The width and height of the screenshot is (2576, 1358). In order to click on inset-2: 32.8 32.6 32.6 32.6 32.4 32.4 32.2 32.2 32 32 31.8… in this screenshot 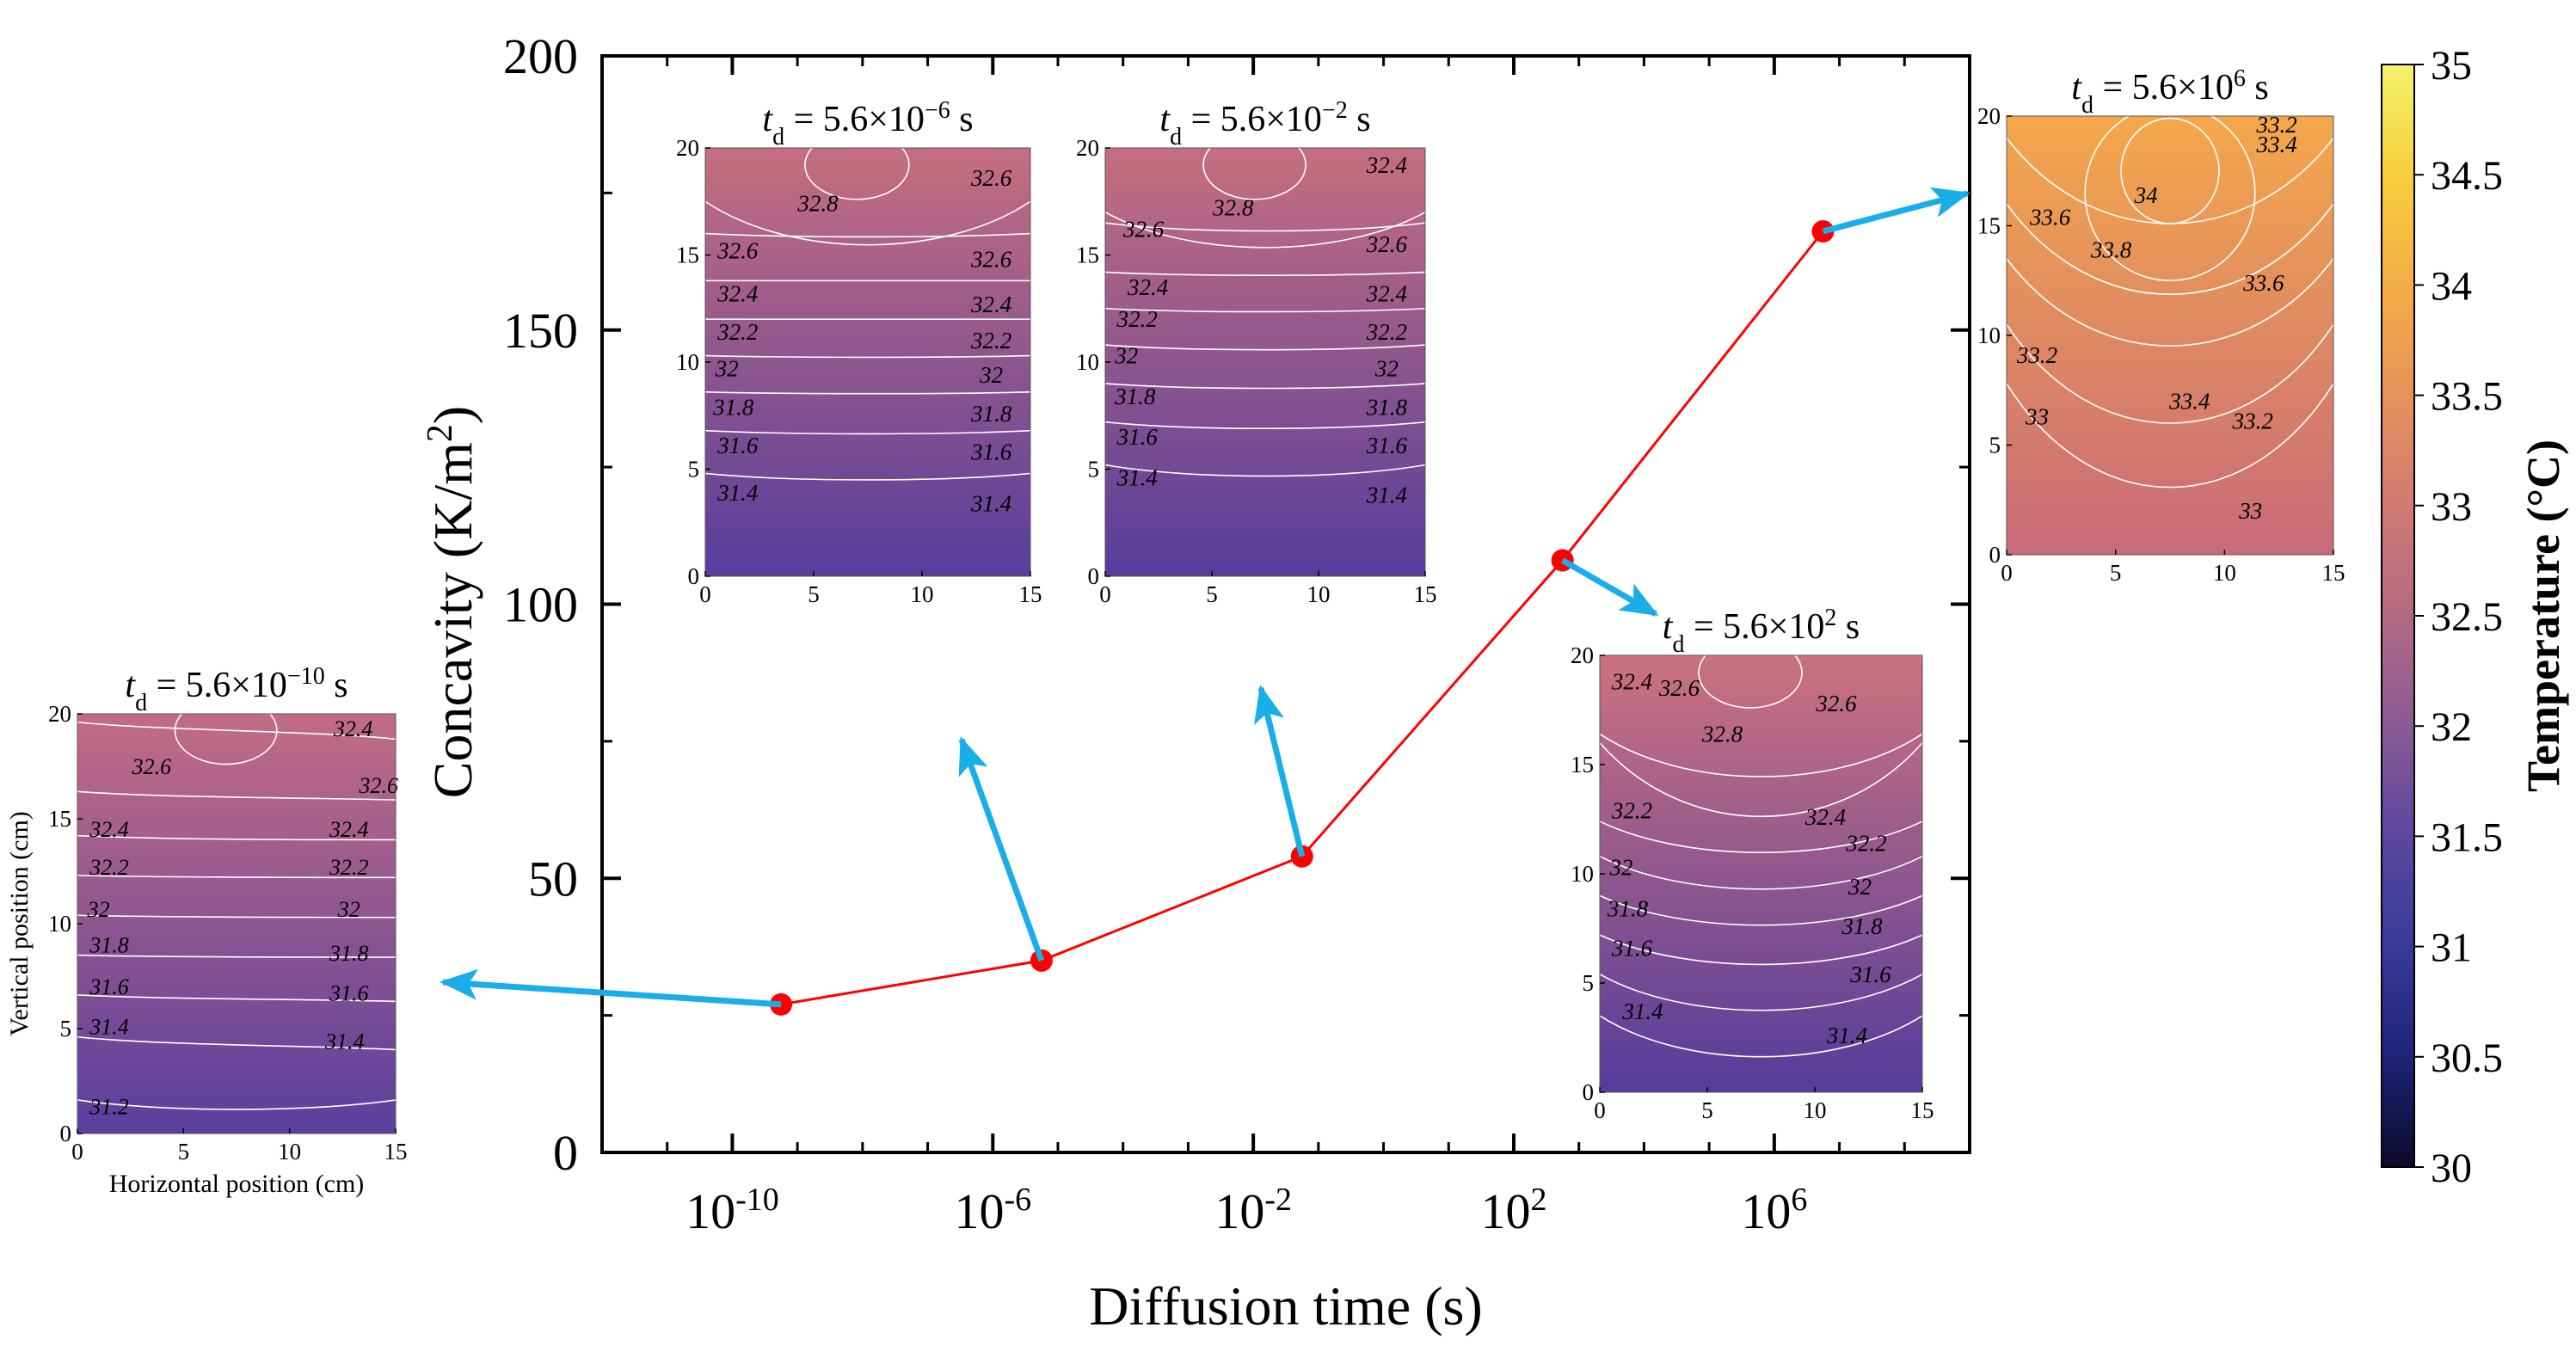, I will do `click(859, 353)`.